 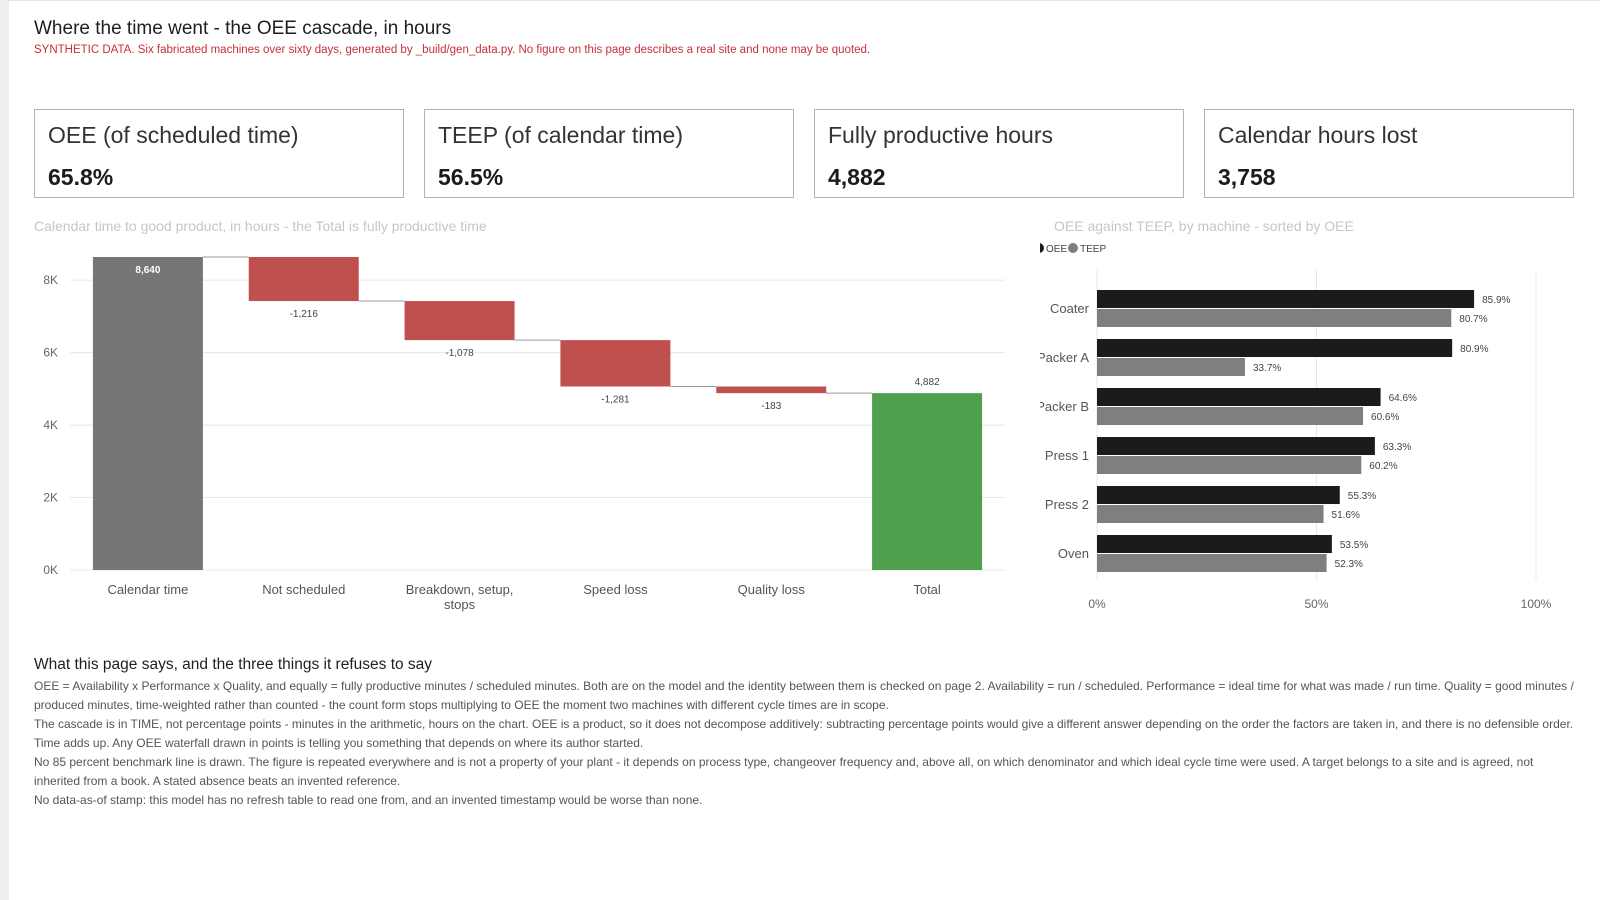 What do you see at coordinates (1093, 249) in the screenshot?
I see `legend-label: TEEP` at bounding box center [1093, 249].